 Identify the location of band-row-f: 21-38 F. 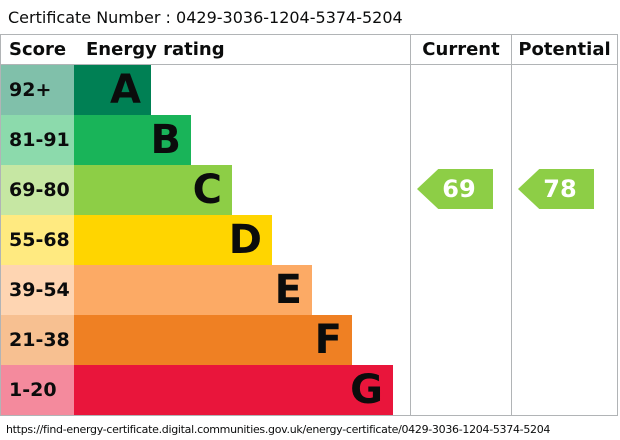
(309, 340).